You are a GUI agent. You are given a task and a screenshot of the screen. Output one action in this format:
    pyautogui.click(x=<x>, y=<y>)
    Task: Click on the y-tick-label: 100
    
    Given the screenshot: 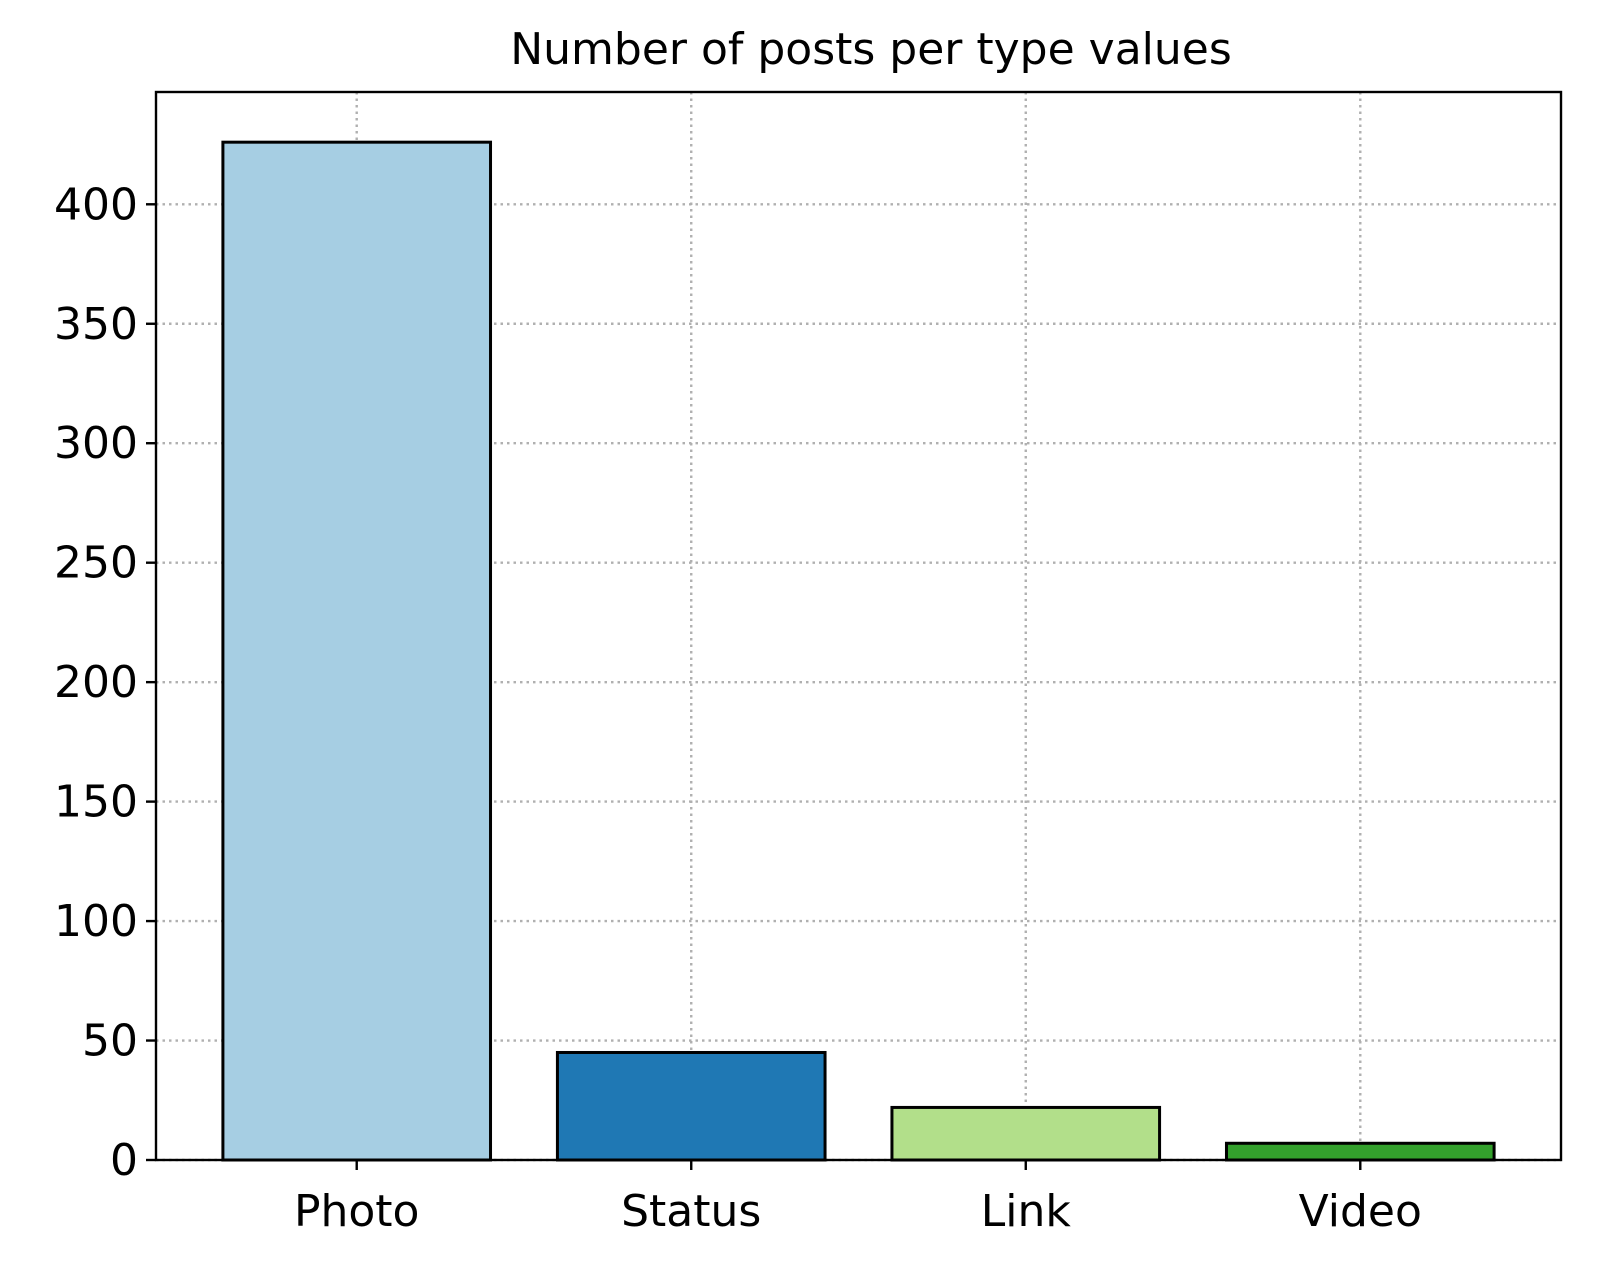 What is the action you would take?
    pyautogui.click(x=96, y=921)
    